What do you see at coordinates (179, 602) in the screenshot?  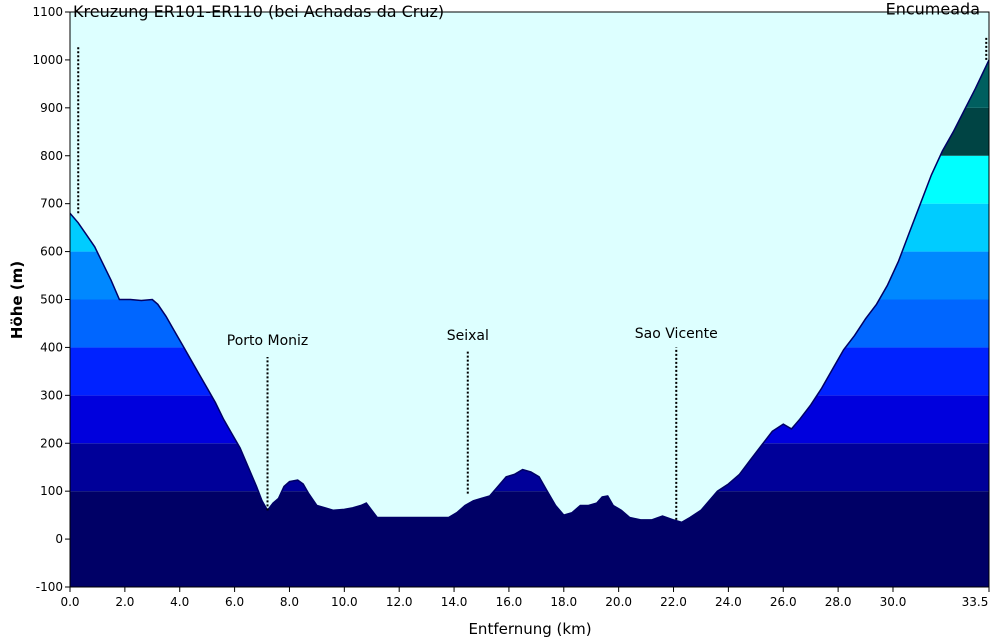 I see `x-tick-label-2: 4.0` at bounding box center [179, 602].